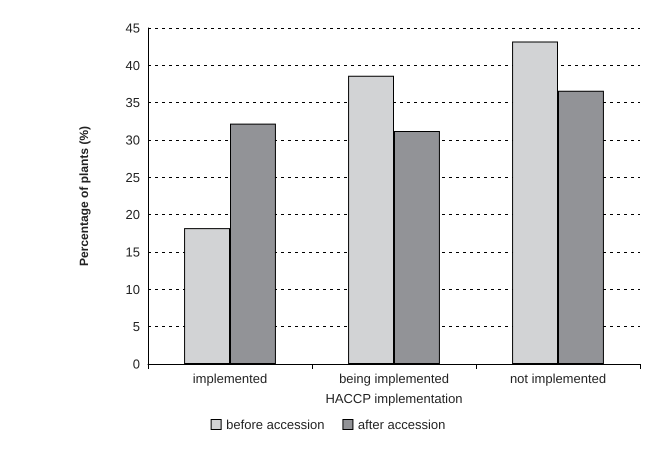 The image size is (656, 452). Describe the element at coordinates (136, 326) in the screenshot. I see `y-tick-label: 5` at that location.